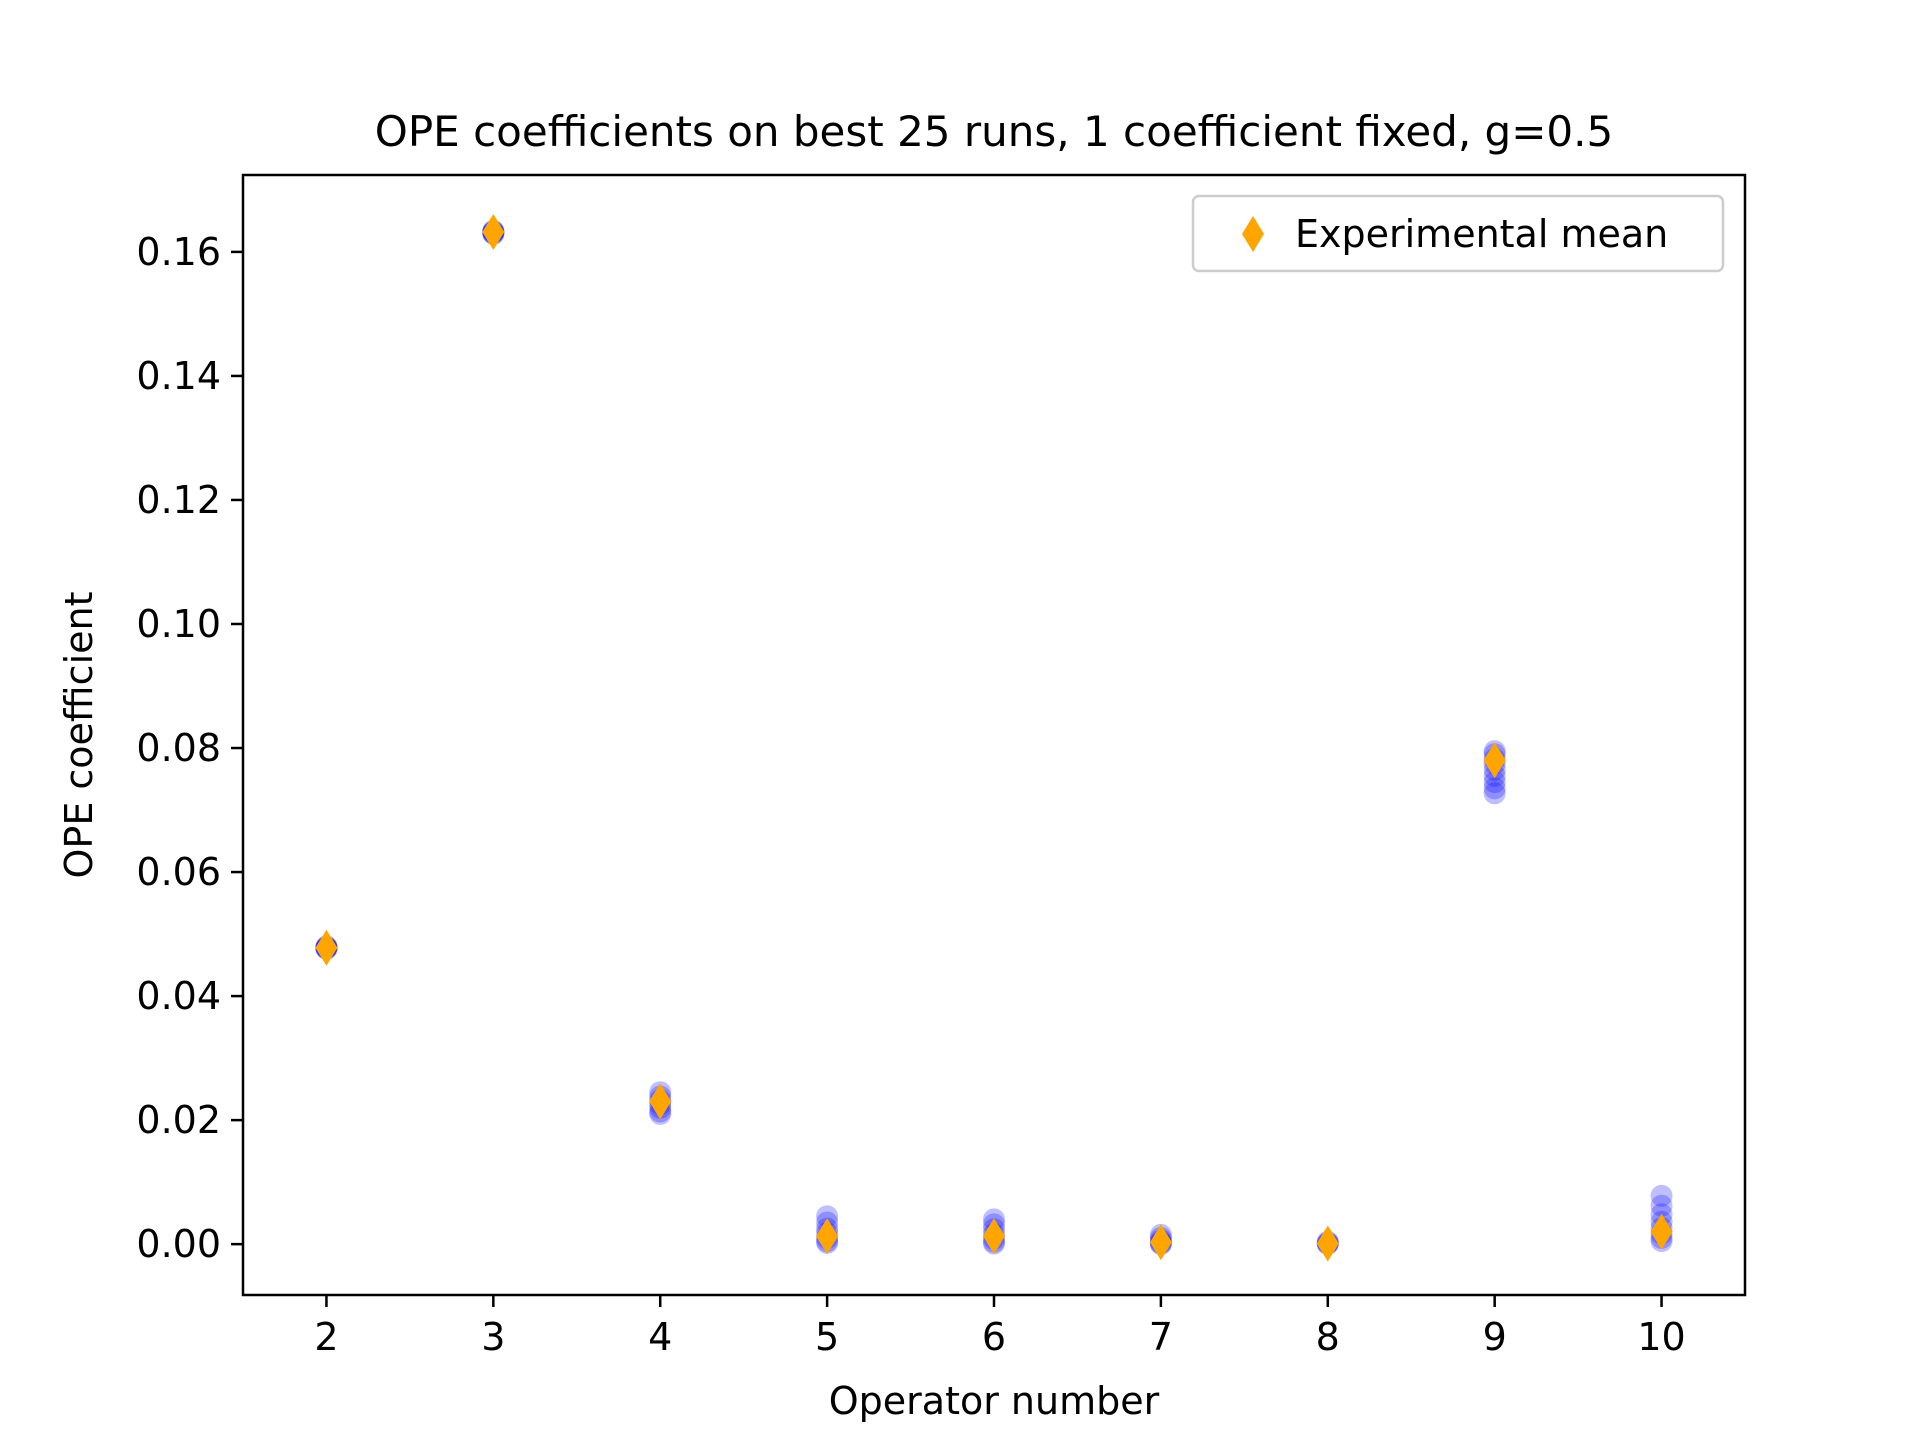 The width and height of the screenshot is (1920, 1440). Describe the element at coordinates (994, 1401) in the screenshot. I see `x-axis-label: Operator number` at that location.